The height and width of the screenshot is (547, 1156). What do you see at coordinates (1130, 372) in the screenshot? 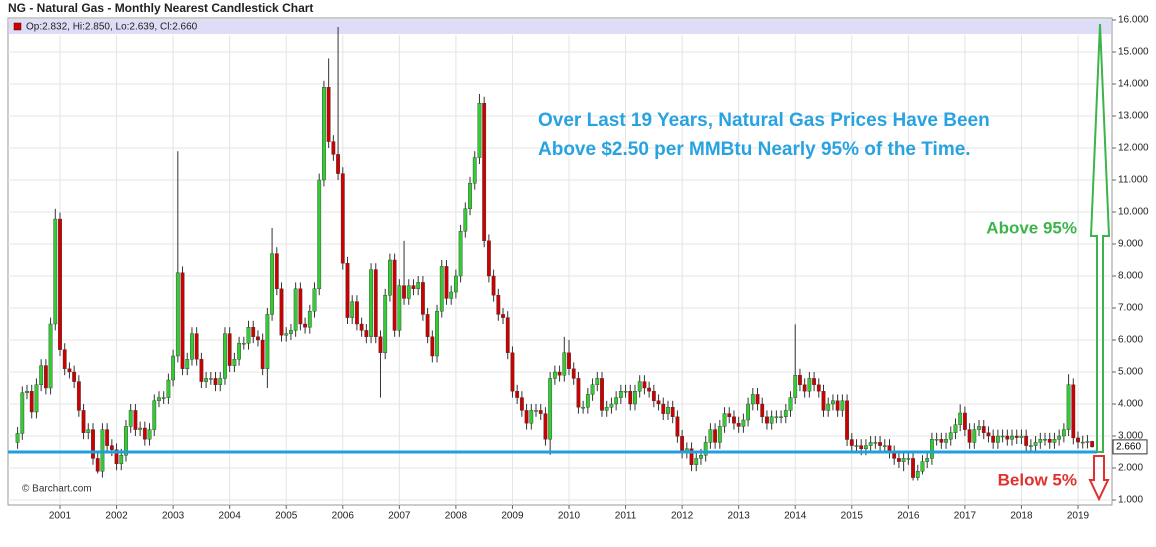
I see `y-tick-label: 5.000` at bounding box center [1130, 372].